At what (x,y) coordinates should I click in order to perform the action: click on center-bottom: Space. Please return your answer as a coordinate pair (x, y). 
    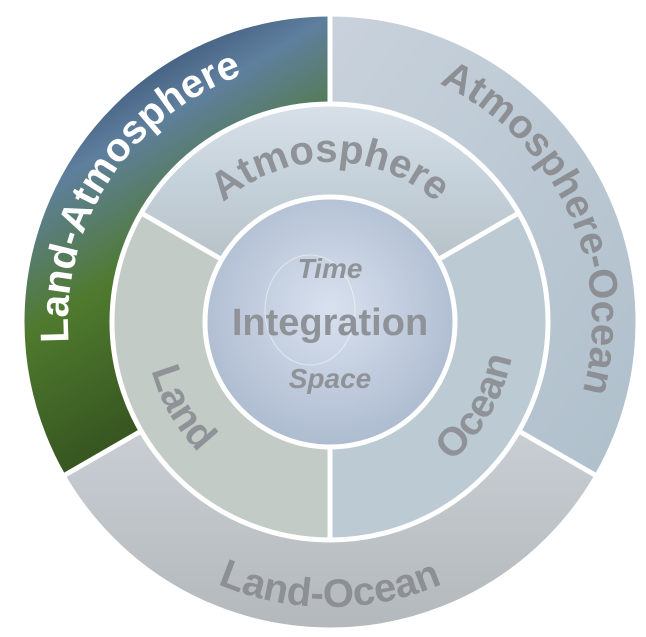
    Looking at the image, I should click on (330, 378).